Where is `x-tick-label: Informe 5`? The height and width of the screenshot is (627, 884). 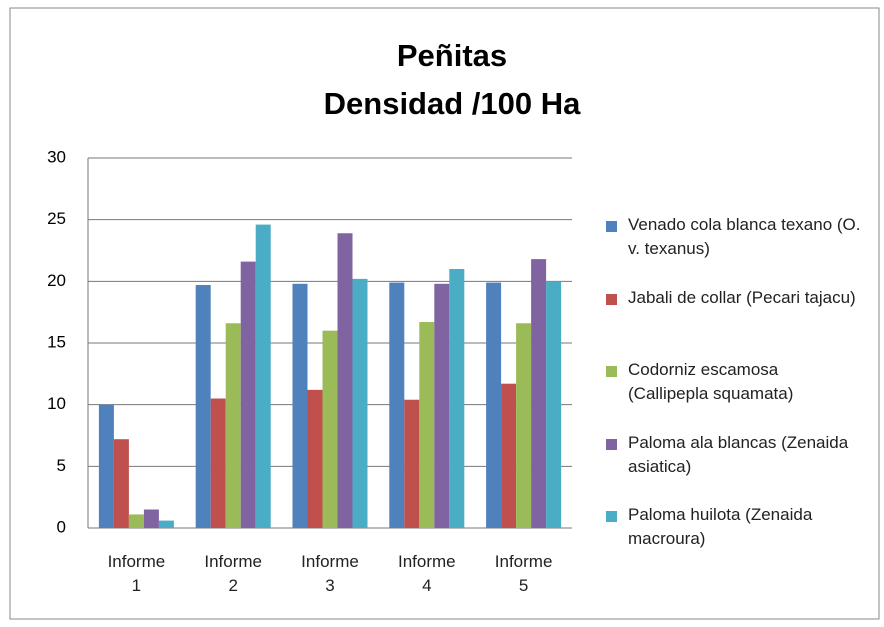
x-tick-label: Informe 5 is located at coordinates (523, 573).